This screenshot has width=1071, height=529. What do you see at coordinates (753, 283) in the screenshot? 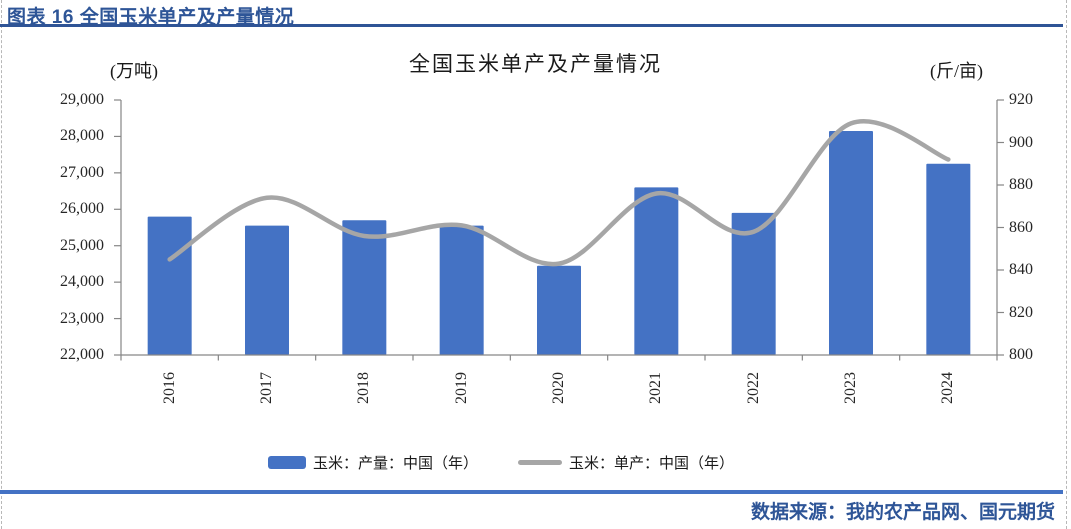
I see `bar-2022` at bounding box center [753, 283].